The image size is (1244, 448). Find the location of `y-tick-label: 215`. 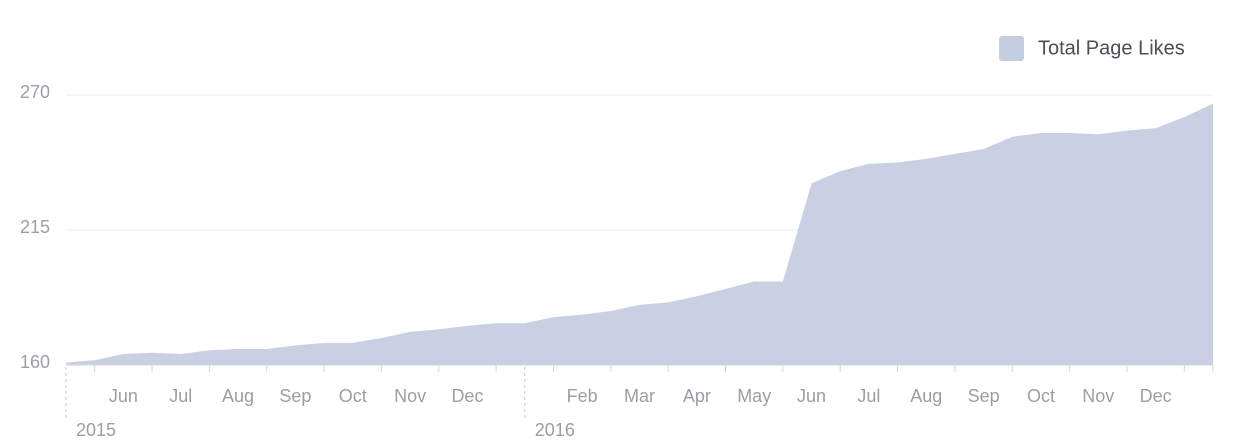

y-tick-label: 215 is located at coordinates (35, 227).